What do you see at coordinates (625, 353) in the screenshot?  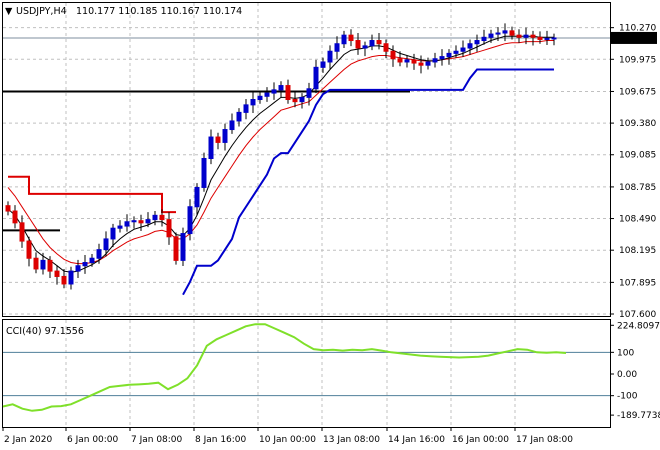 I see `cci-tick-label: 100` at bounding box center [625, 353].